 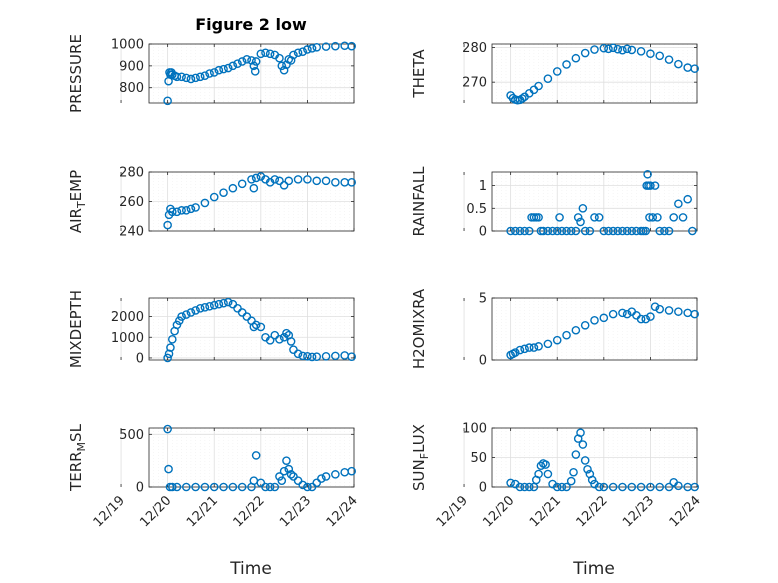 What do you see at coordinates (77, 457) in the screenshot?
I see `y-axis-label: TERRMSL` at bounding box center [77, 457].